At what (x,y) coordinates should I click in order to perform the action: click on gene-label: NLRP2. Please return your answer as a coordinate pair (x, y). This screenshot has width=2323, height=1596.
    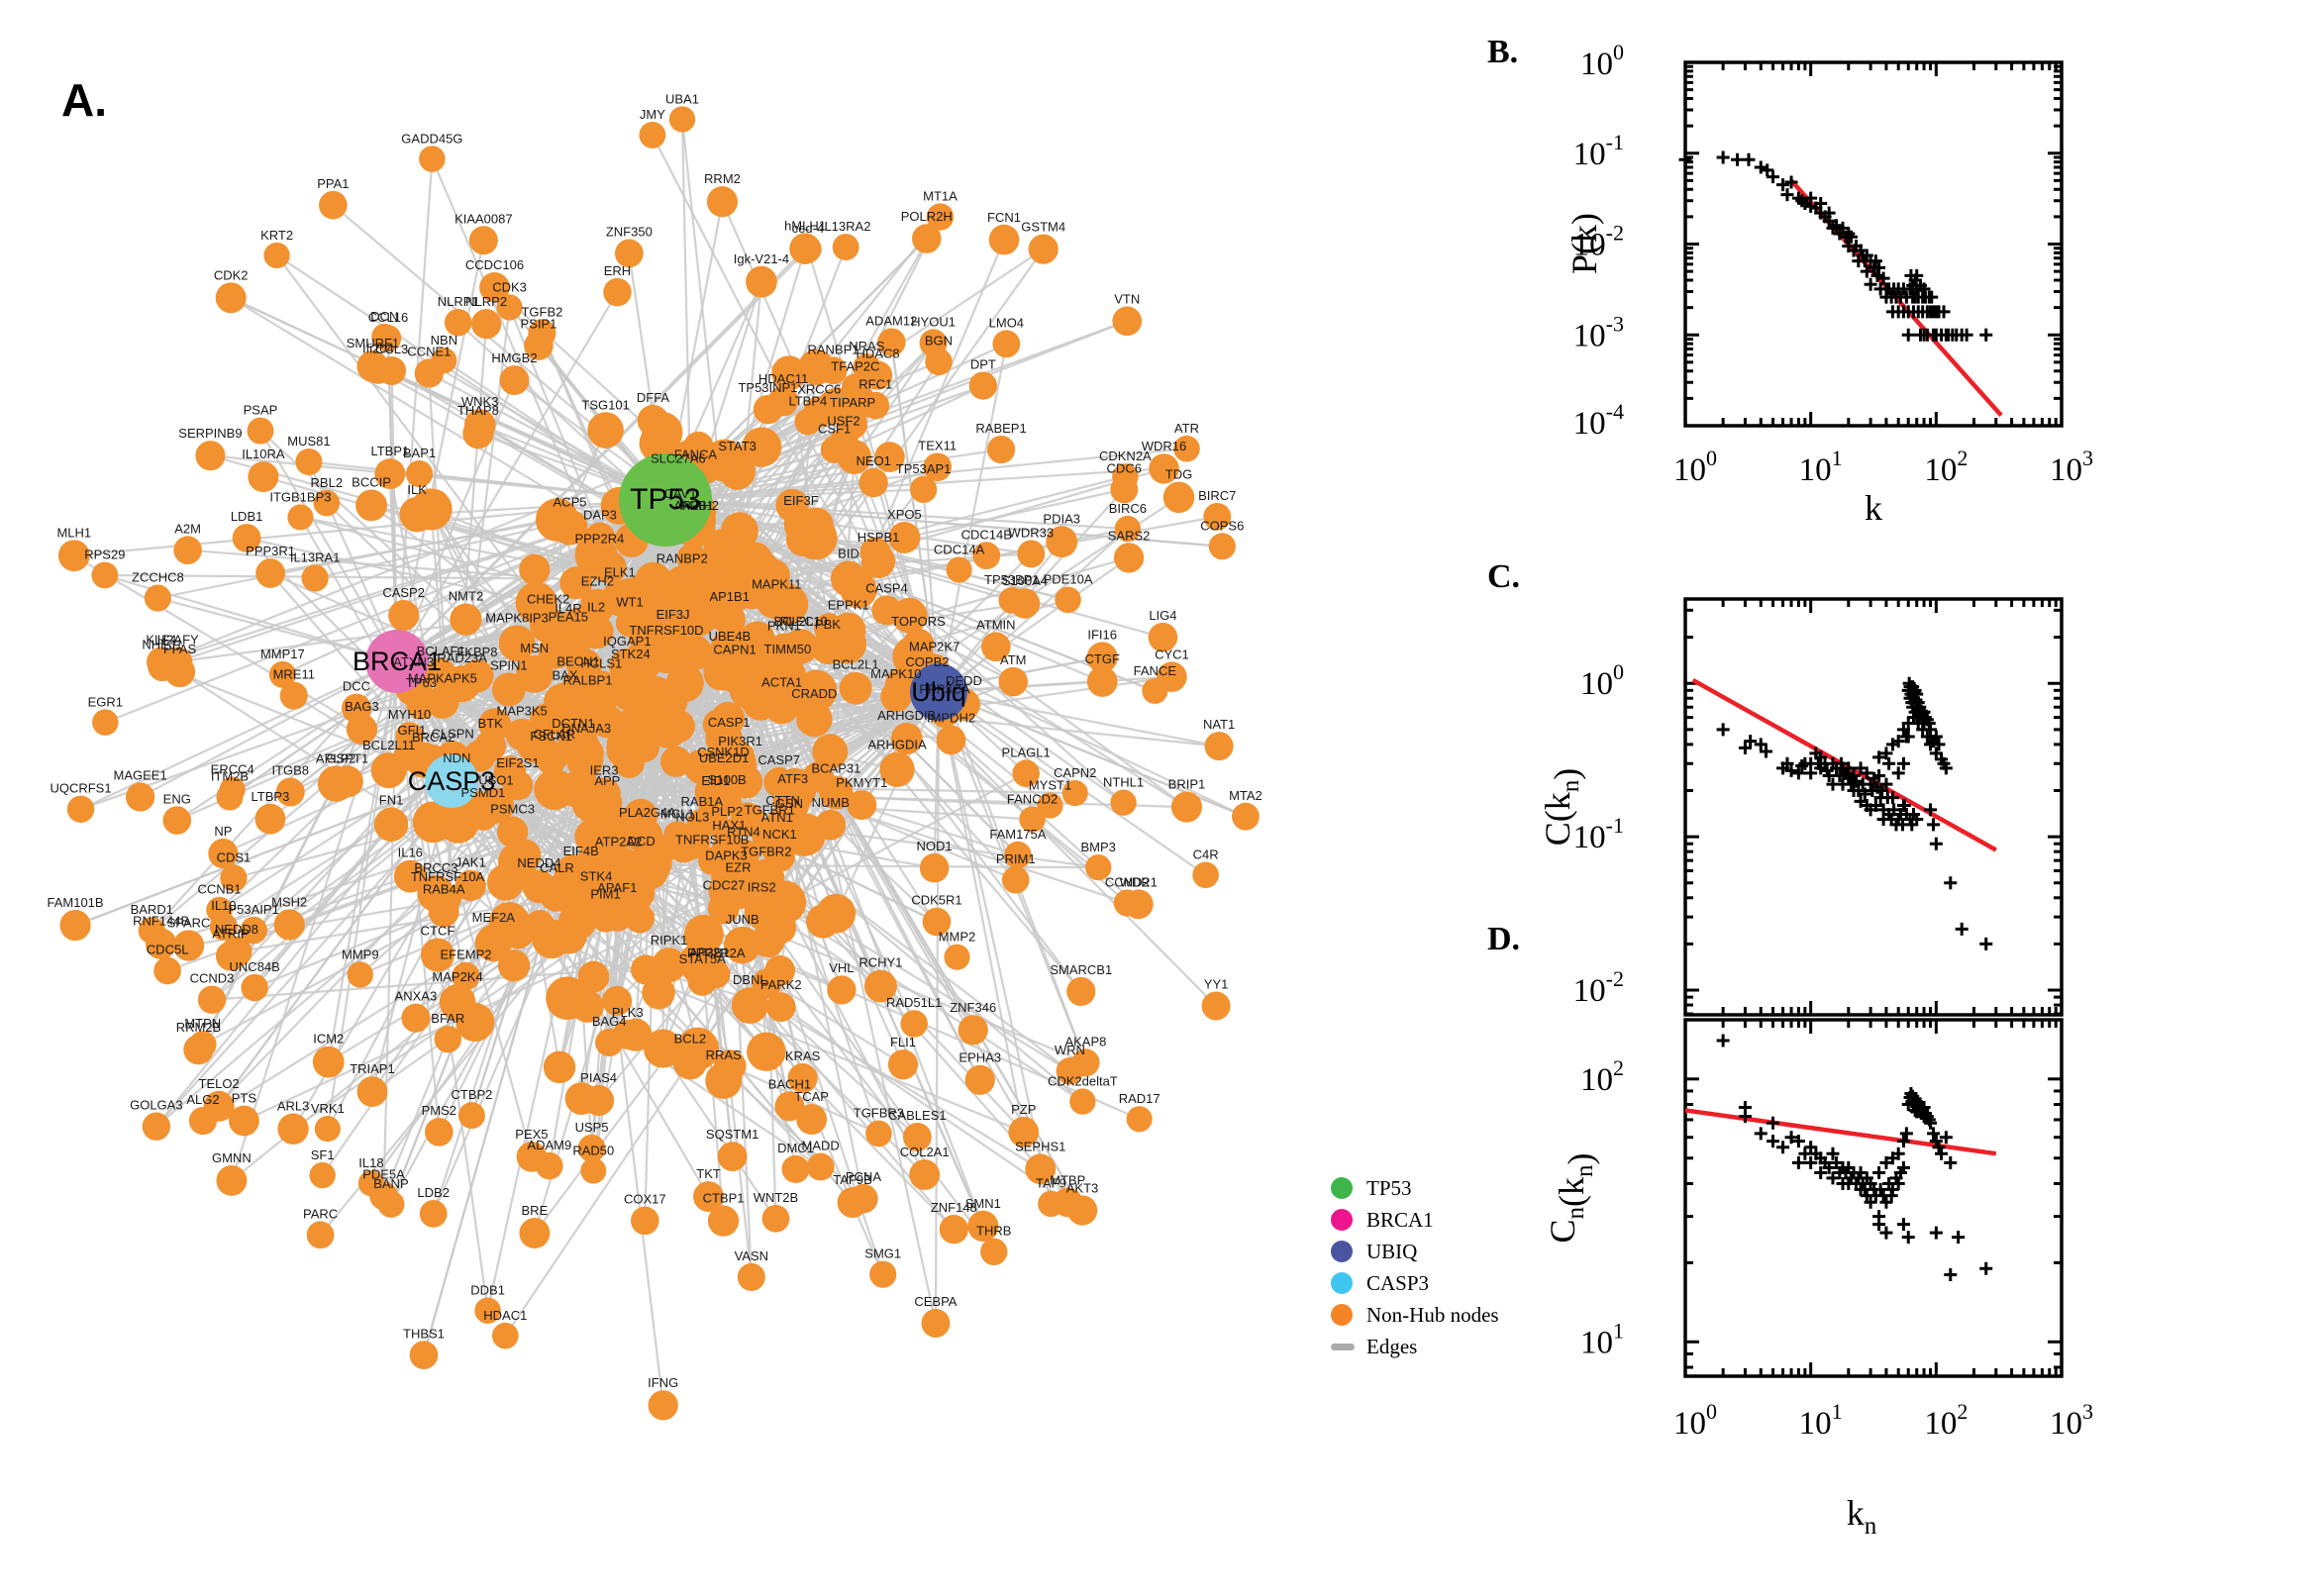
    Looking at the image, I should click on (486, 301).